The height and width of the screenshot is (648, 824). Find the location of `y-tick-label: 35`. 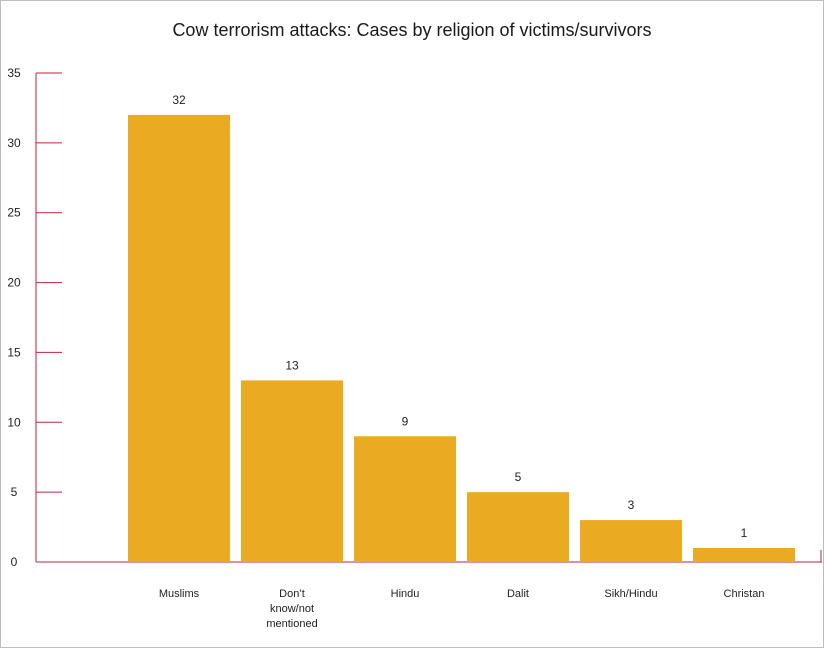

y-tick-label: 35 is located at coordinates (14, 73).